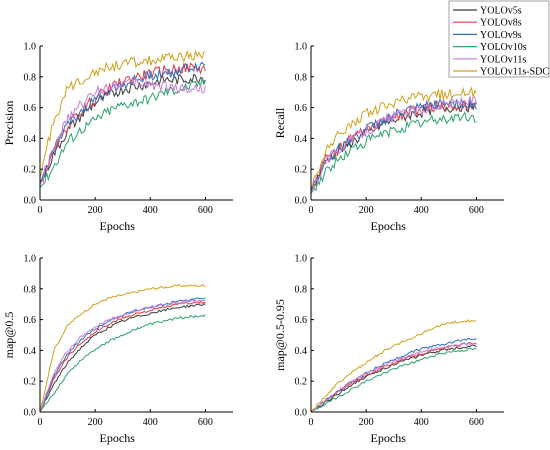 The width and height of the screenshot is (550, 450). Describe the element at coordinates (501, 11) in the screenshot. I see `legend-label: YOLOv5s` at that location.